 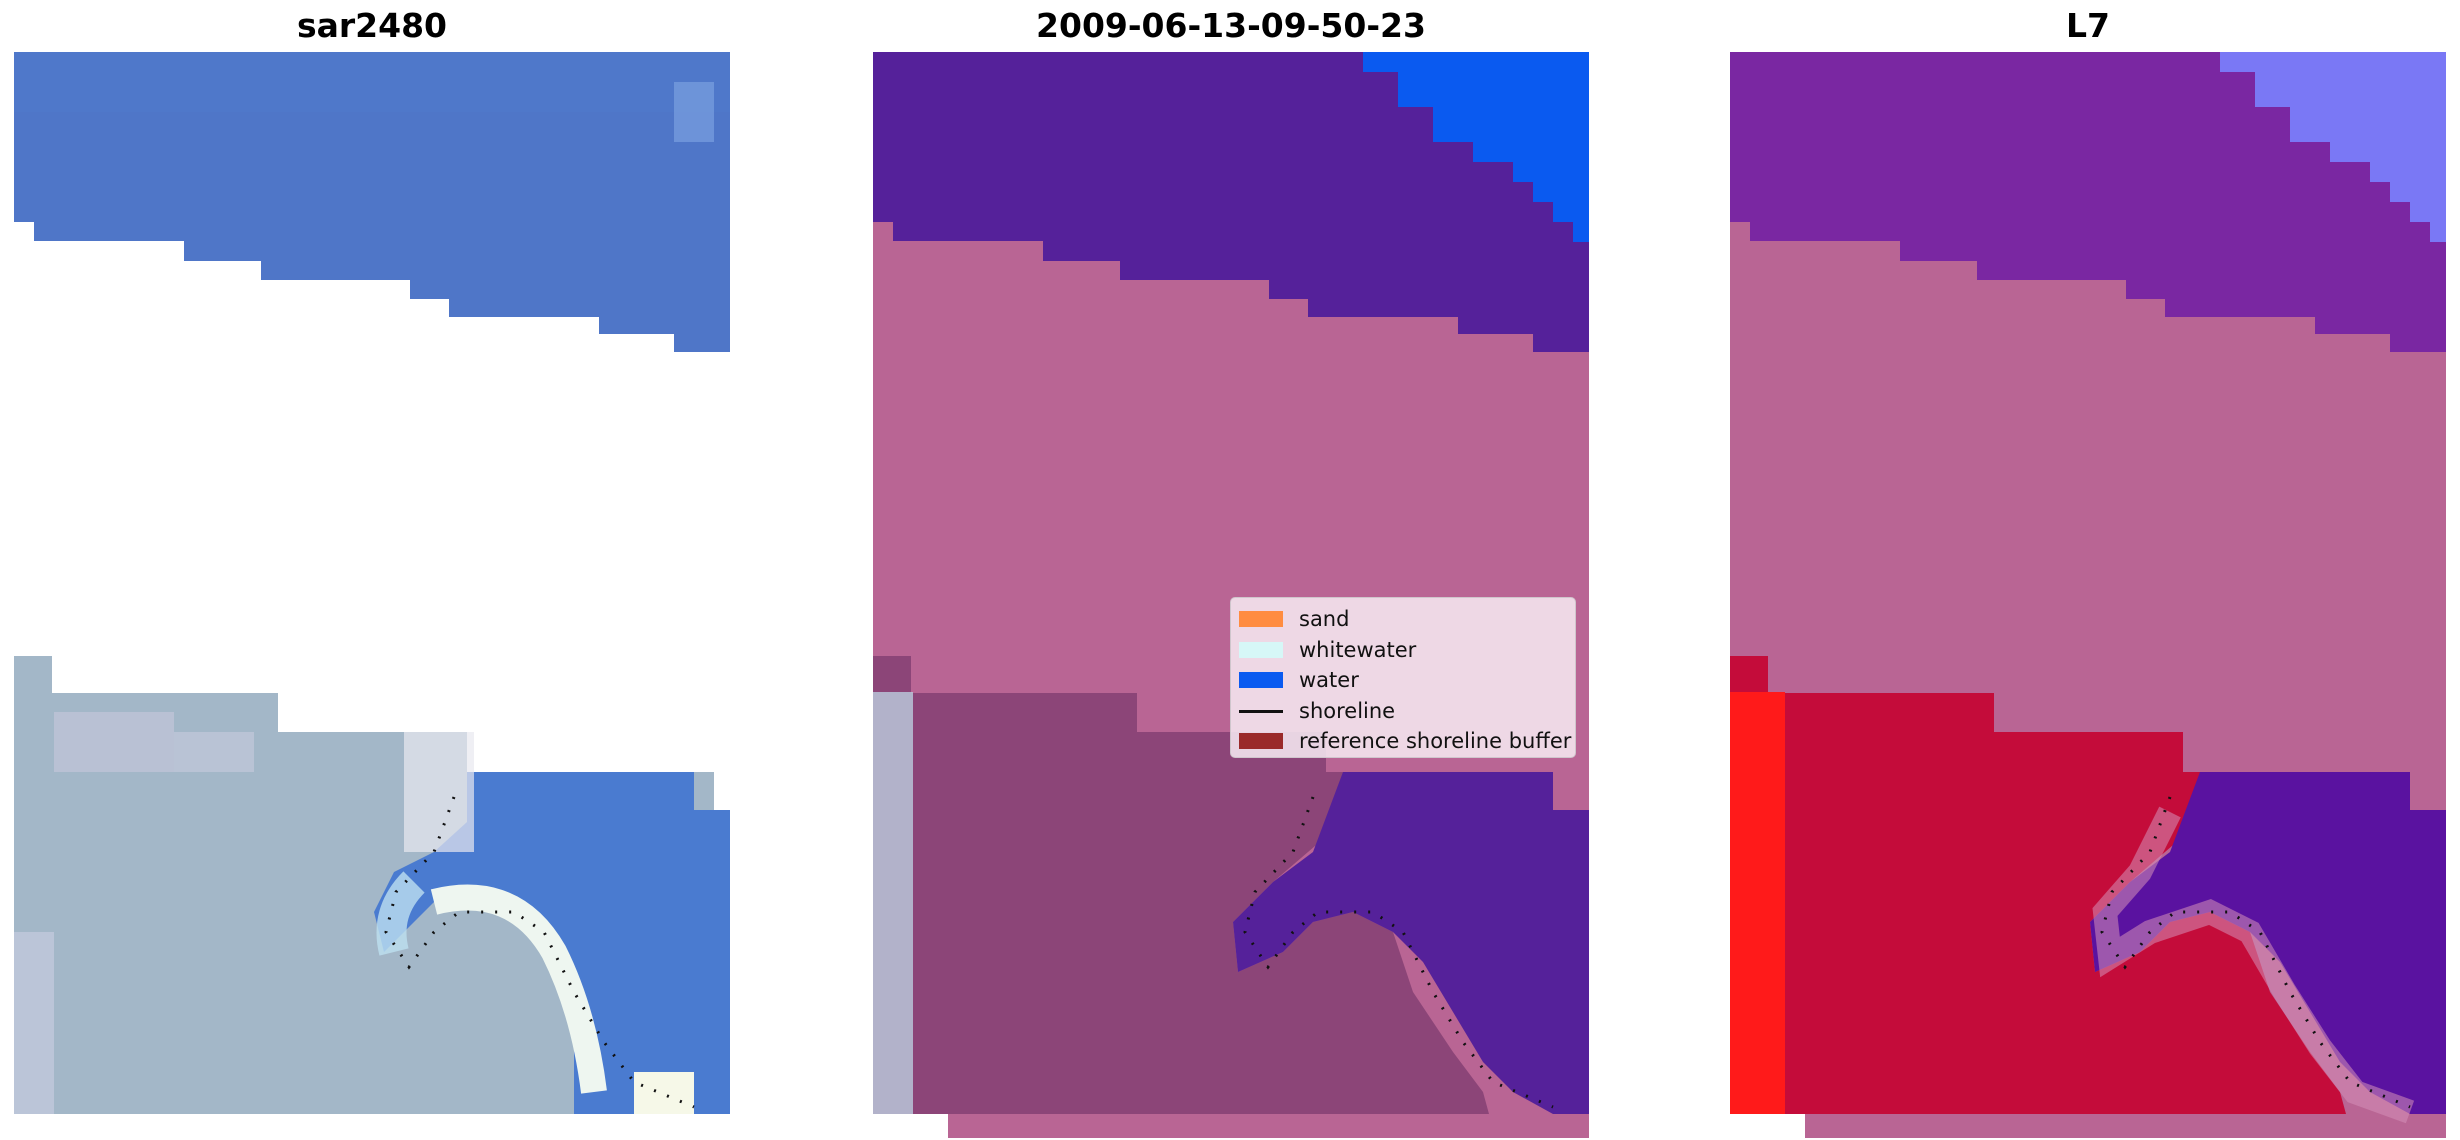 I want to click on legend-label: water, so click(x=1329, y=680).